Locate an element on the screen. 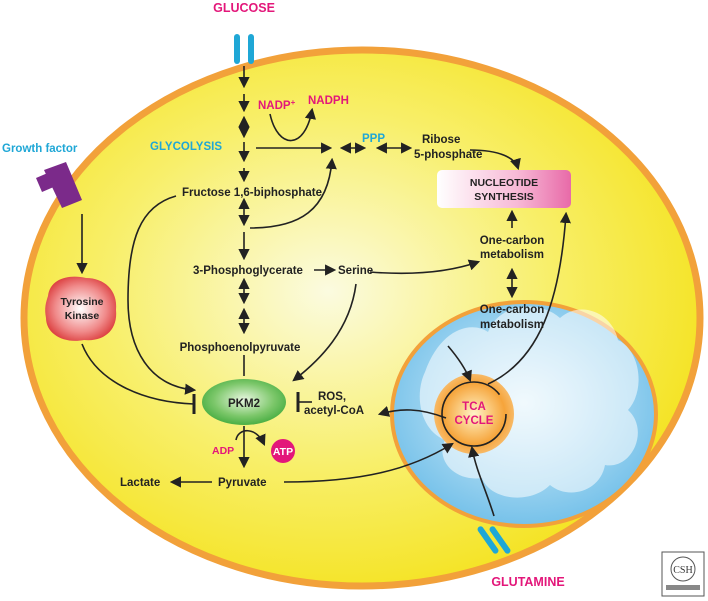 The height and width of the screenshot is (601, 708). nadph-label: NADPH is located at coordinates (328, 101).